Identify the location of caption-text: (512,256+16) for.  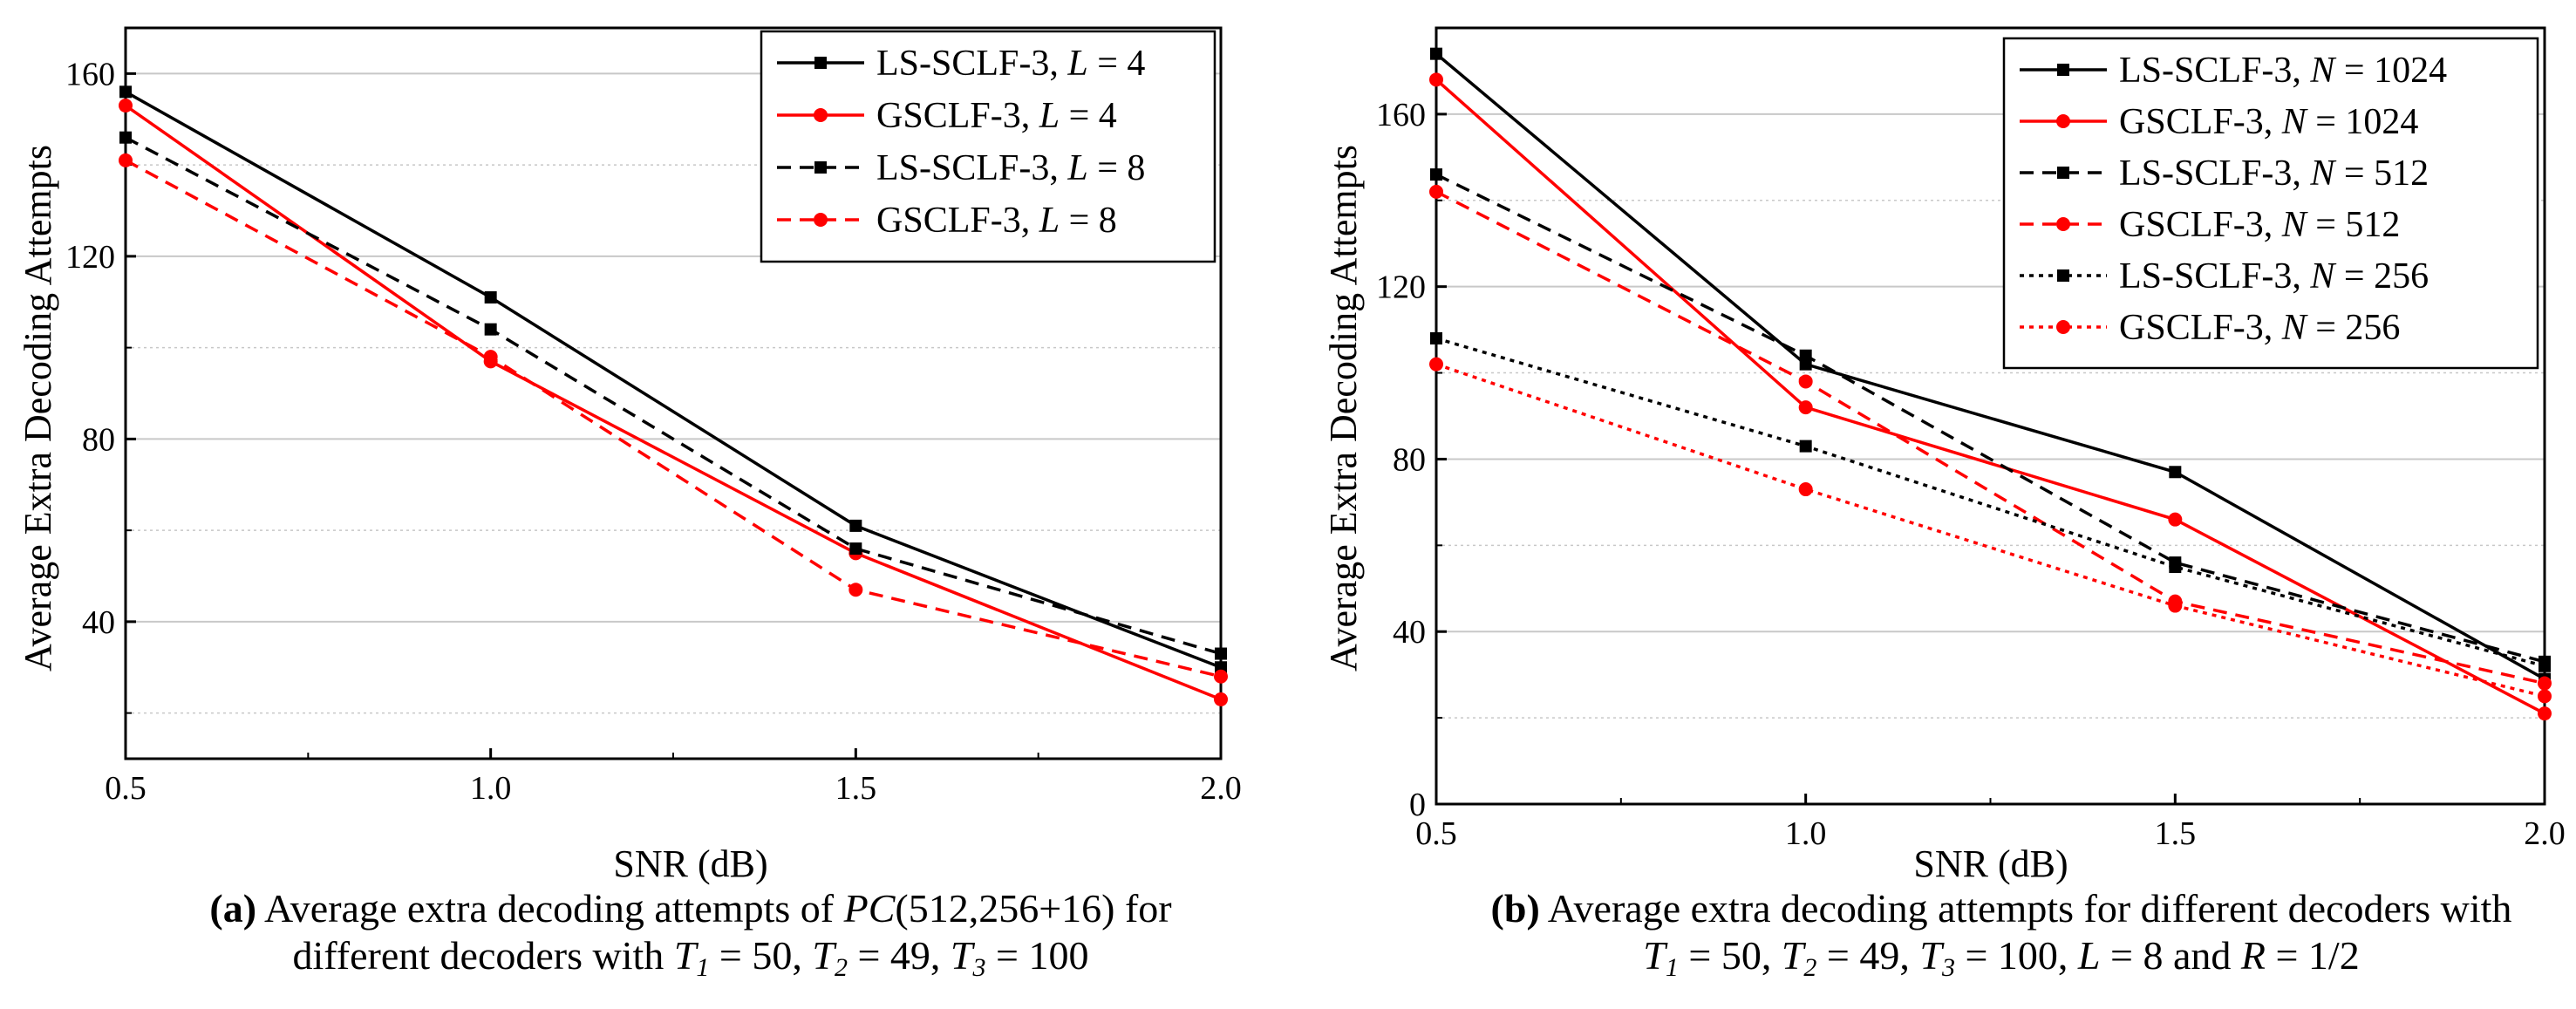
(1033, 908).